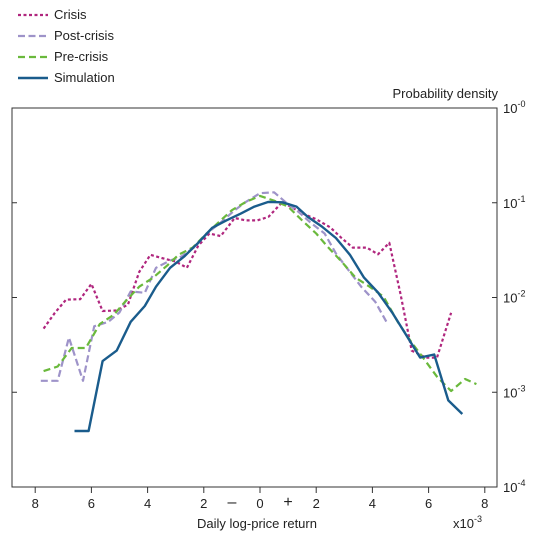 The height and width of the screenshot is (533, 542). I want to click on x-sign-label: +, so click(287, 502).